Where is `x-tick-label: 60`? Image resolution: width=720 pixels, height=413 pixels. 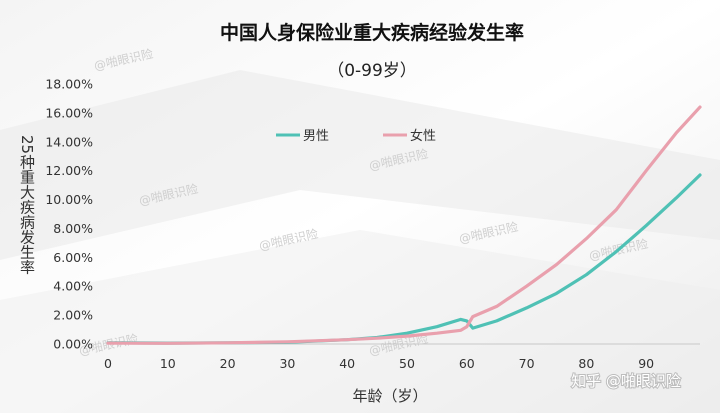
x-tick-label: 60 is located at coordinates (467, 363).